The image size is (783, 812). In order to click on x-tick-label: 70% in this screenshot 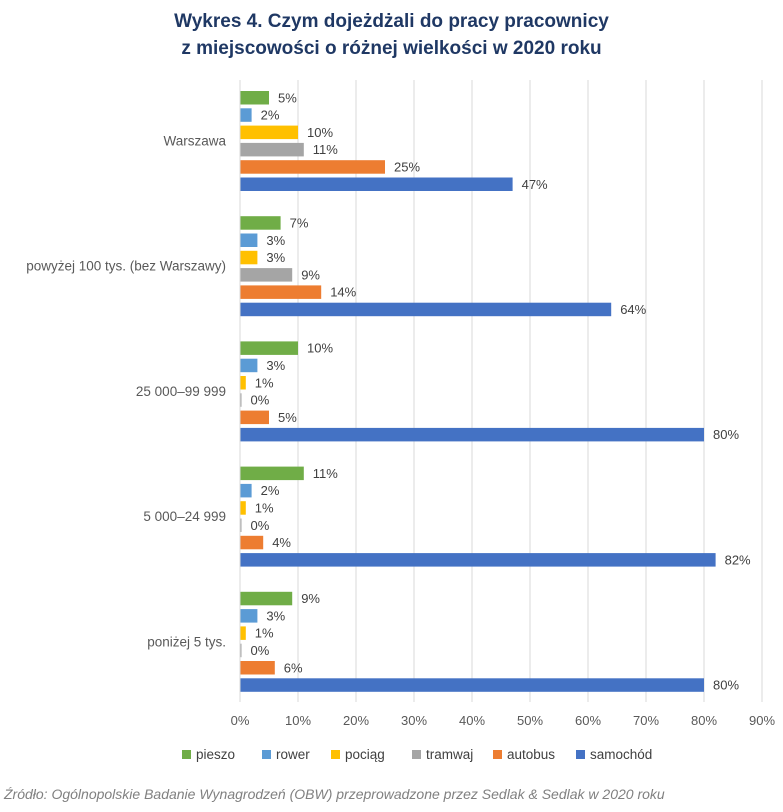, I will do `click(646, 720)`.